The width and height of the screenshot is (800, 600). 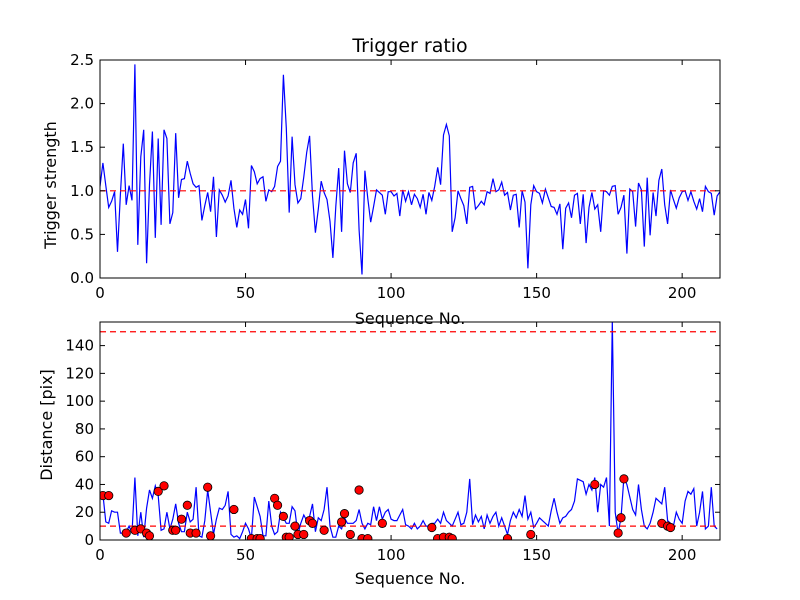 What do you see at coordinates (82, 191) in the screenshot?
I see `y-tick-label: 1.0` at bounding box center [82, 191].